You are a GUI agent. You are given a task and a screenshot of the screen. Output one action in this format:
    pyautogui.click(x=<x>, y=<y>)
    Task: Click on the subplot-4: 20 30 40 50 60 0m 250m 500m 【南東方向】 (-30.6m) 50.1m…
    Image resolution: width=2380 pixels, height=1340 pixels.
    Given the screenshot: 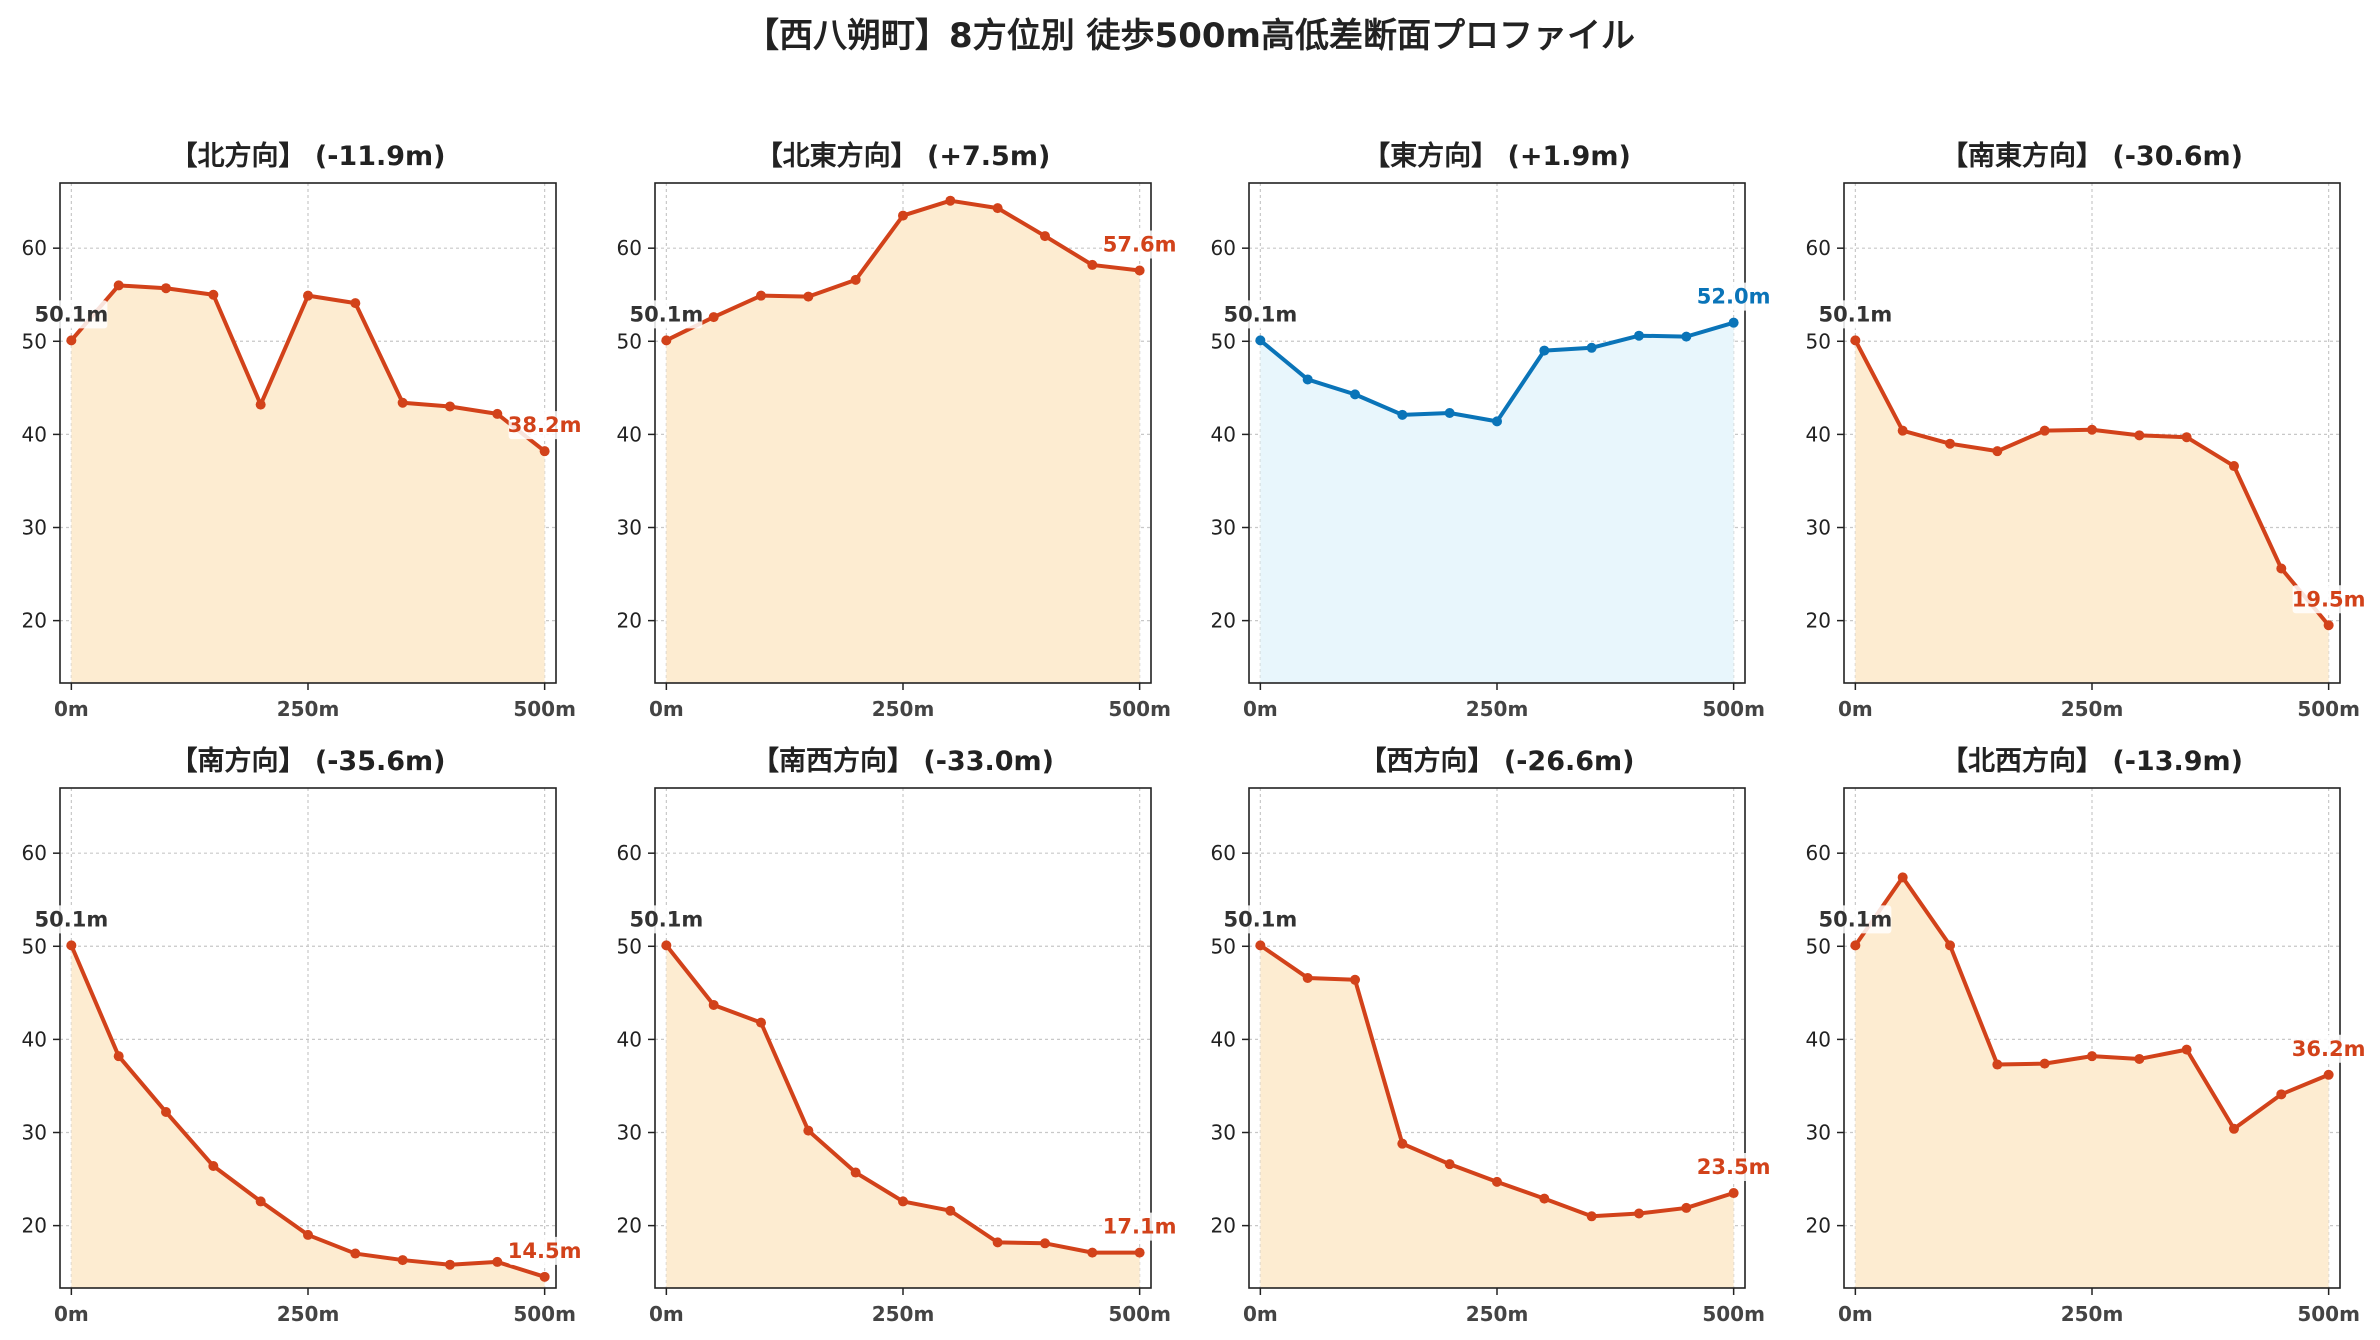 What is the action you would take?
    pyautogui.click(x=2086, y=430)
    